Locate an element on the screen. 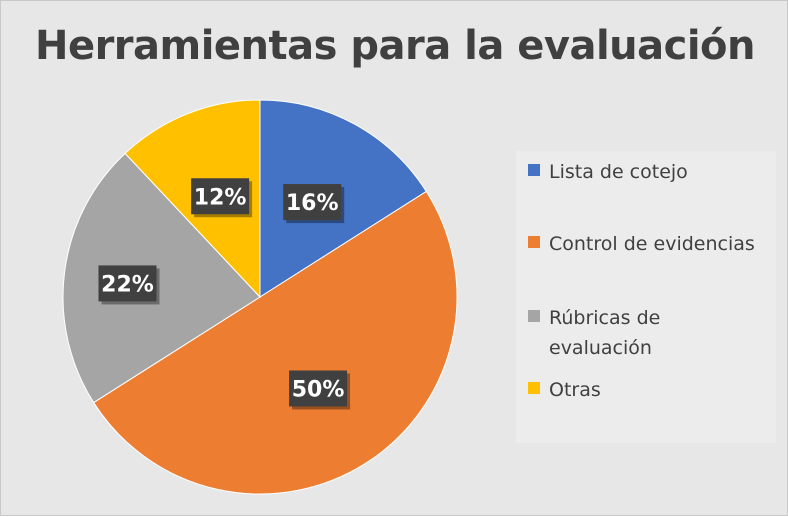 This screenshot has width=788, height=517. legend-item-rubricas-de-evaluacion: Rúbricas de evaluación is located at coordinates (608, 333).